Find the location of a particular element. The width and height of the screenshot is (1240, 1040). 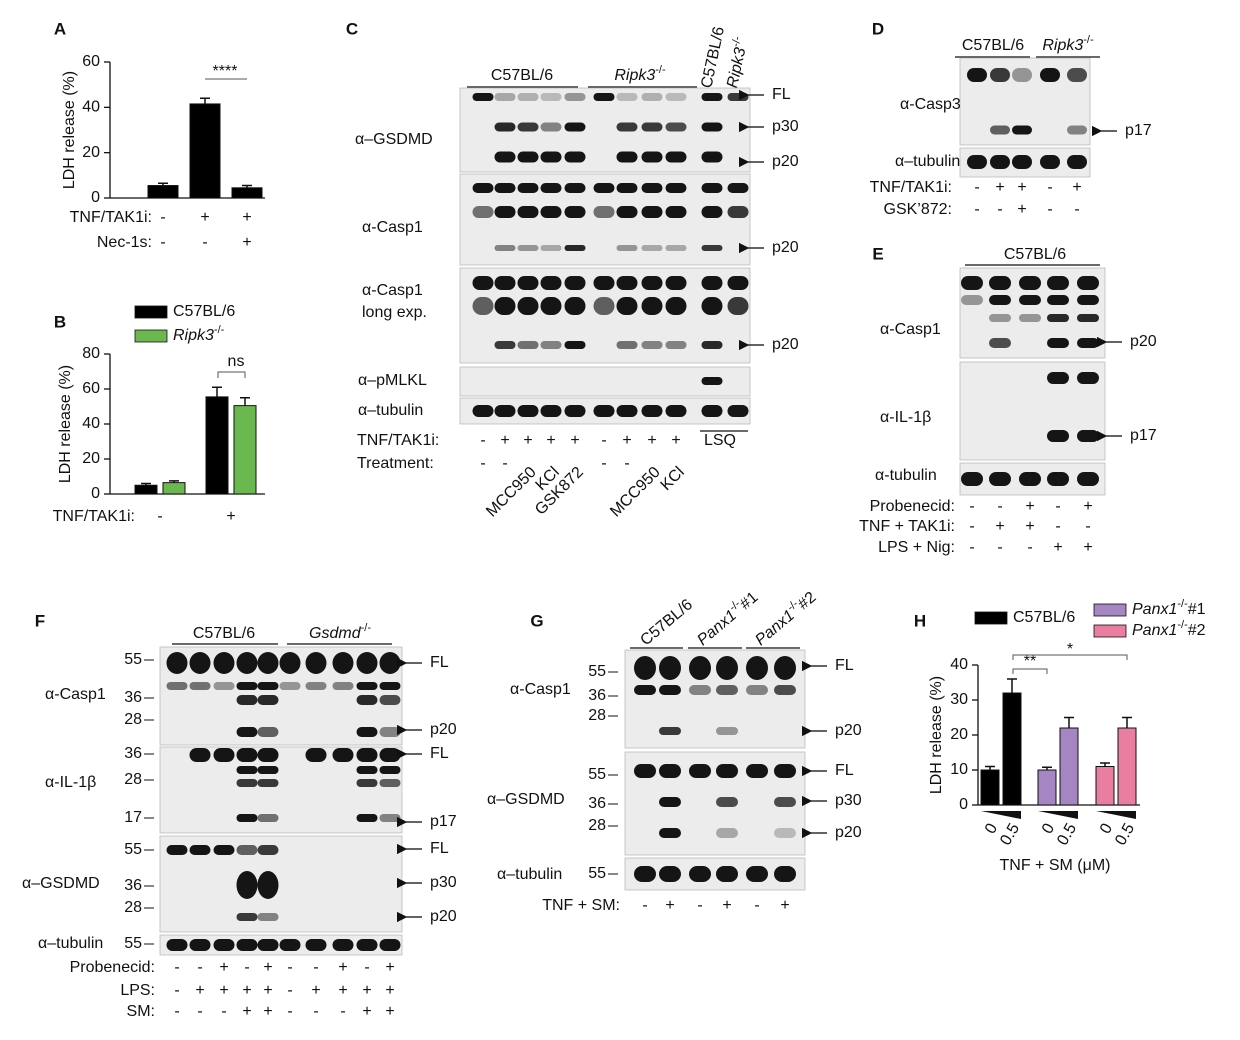

y-tick-label: 80 is located at coordinates (91, 353).